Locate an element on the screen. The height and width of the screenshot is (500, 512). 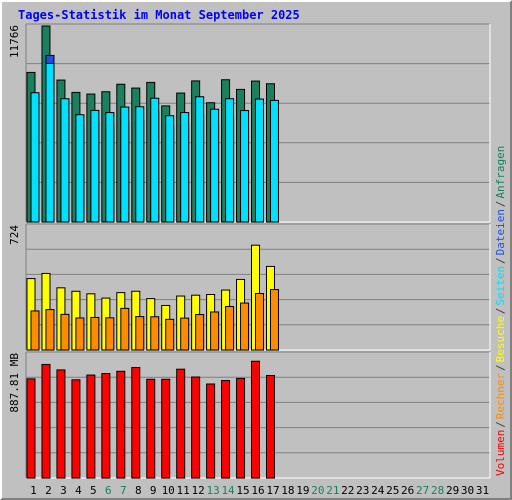
day-label: 27 is located at coordinates (422, 490).